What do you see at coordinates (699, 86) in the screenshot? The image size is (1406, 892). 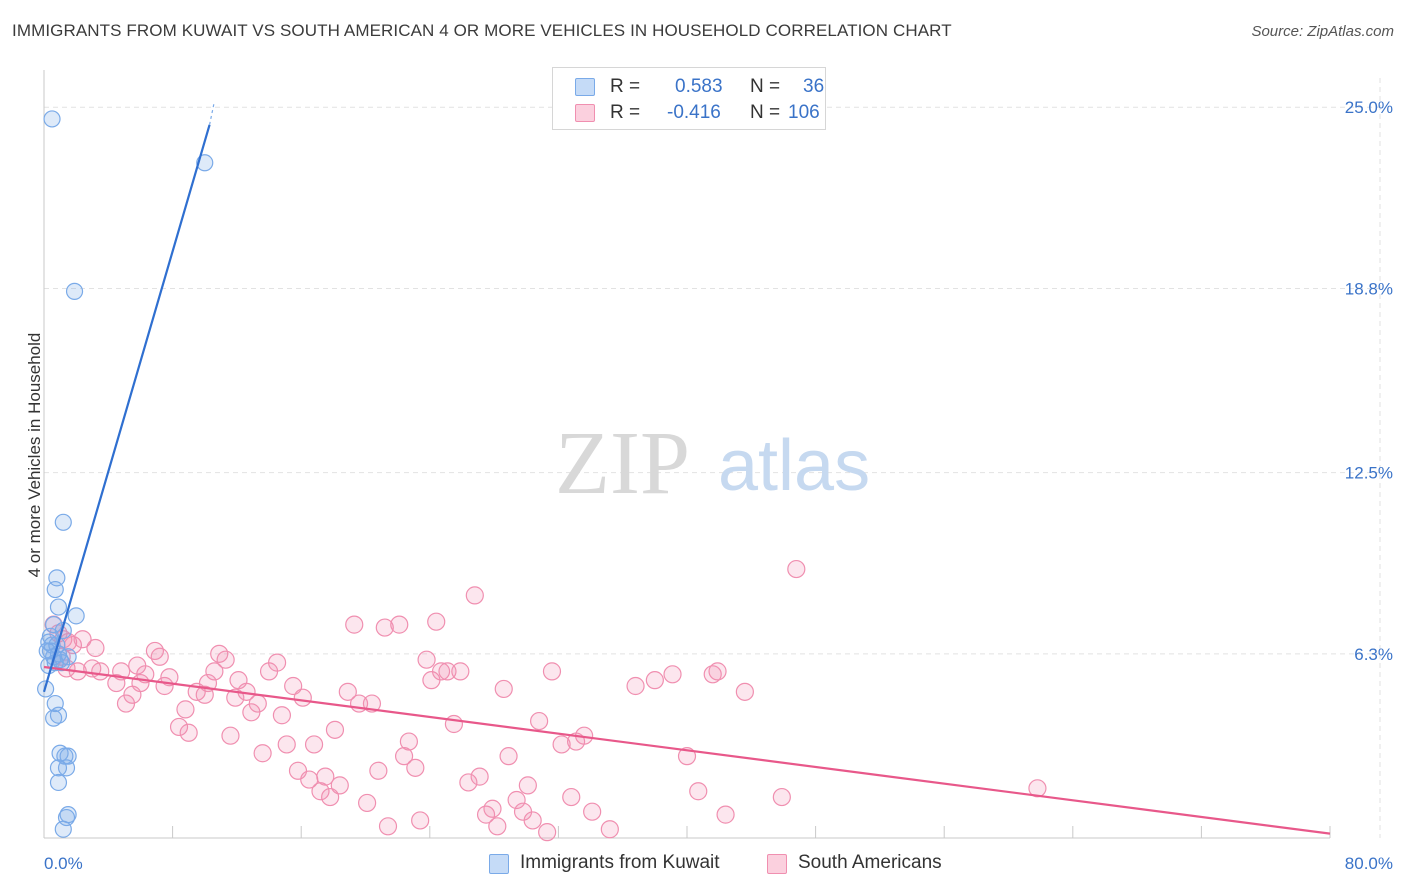 I see `legend-r-value: 0.583` at bounding box center [699, 86].